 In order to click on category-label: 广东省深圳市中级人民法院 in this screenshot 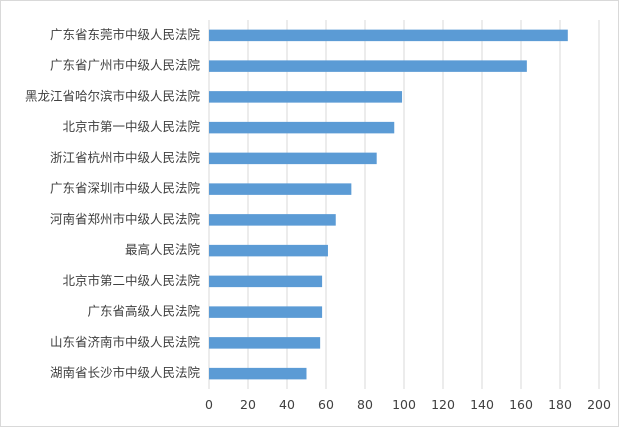, I will do `click(125, 188)`.